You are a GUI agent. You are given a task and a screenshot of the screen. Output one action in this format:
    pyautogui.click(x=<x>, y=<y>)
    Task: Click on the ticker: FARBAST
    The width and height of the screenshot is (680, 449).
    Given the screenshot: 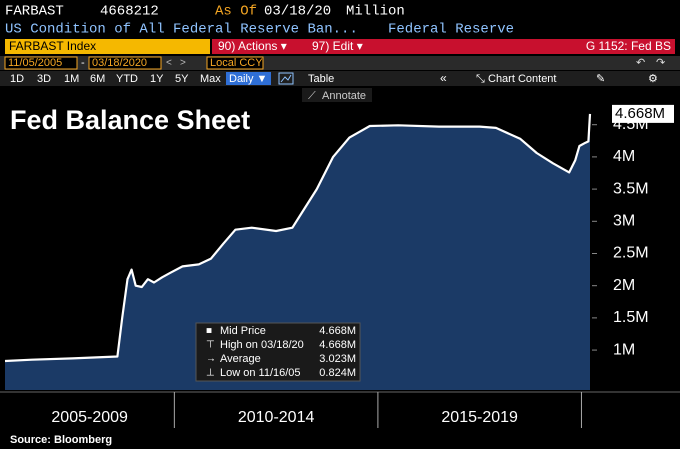 What is the action you would take?
    pyautogui.click(x=34, y=12)
    